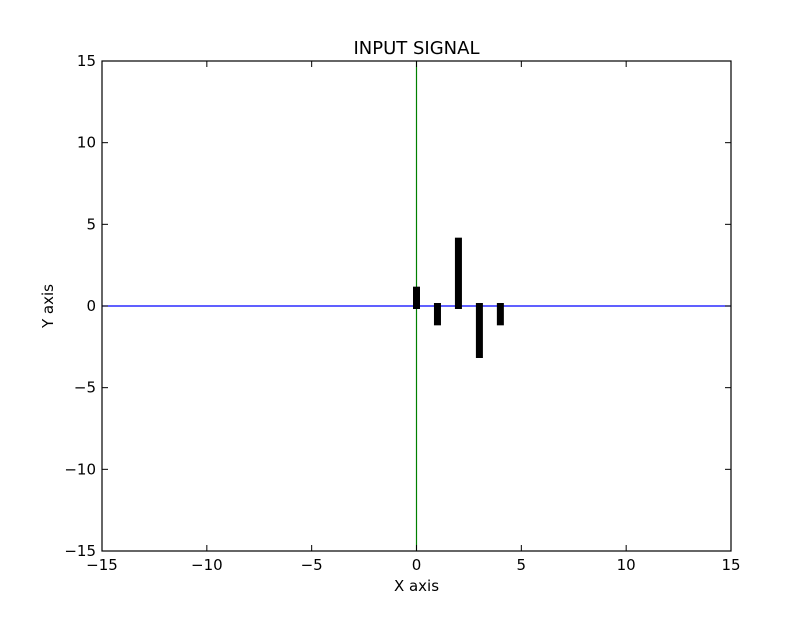  What do you see at coordinates (91, 306) in the screenshot?
I see `y-tick-label: 0` at bounding box center [91, 306].